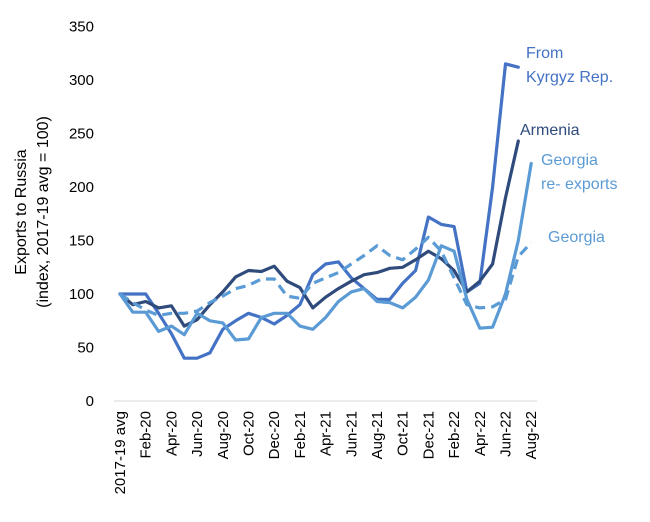  I want to click on y-tick-label: 50, so click(85, 348).